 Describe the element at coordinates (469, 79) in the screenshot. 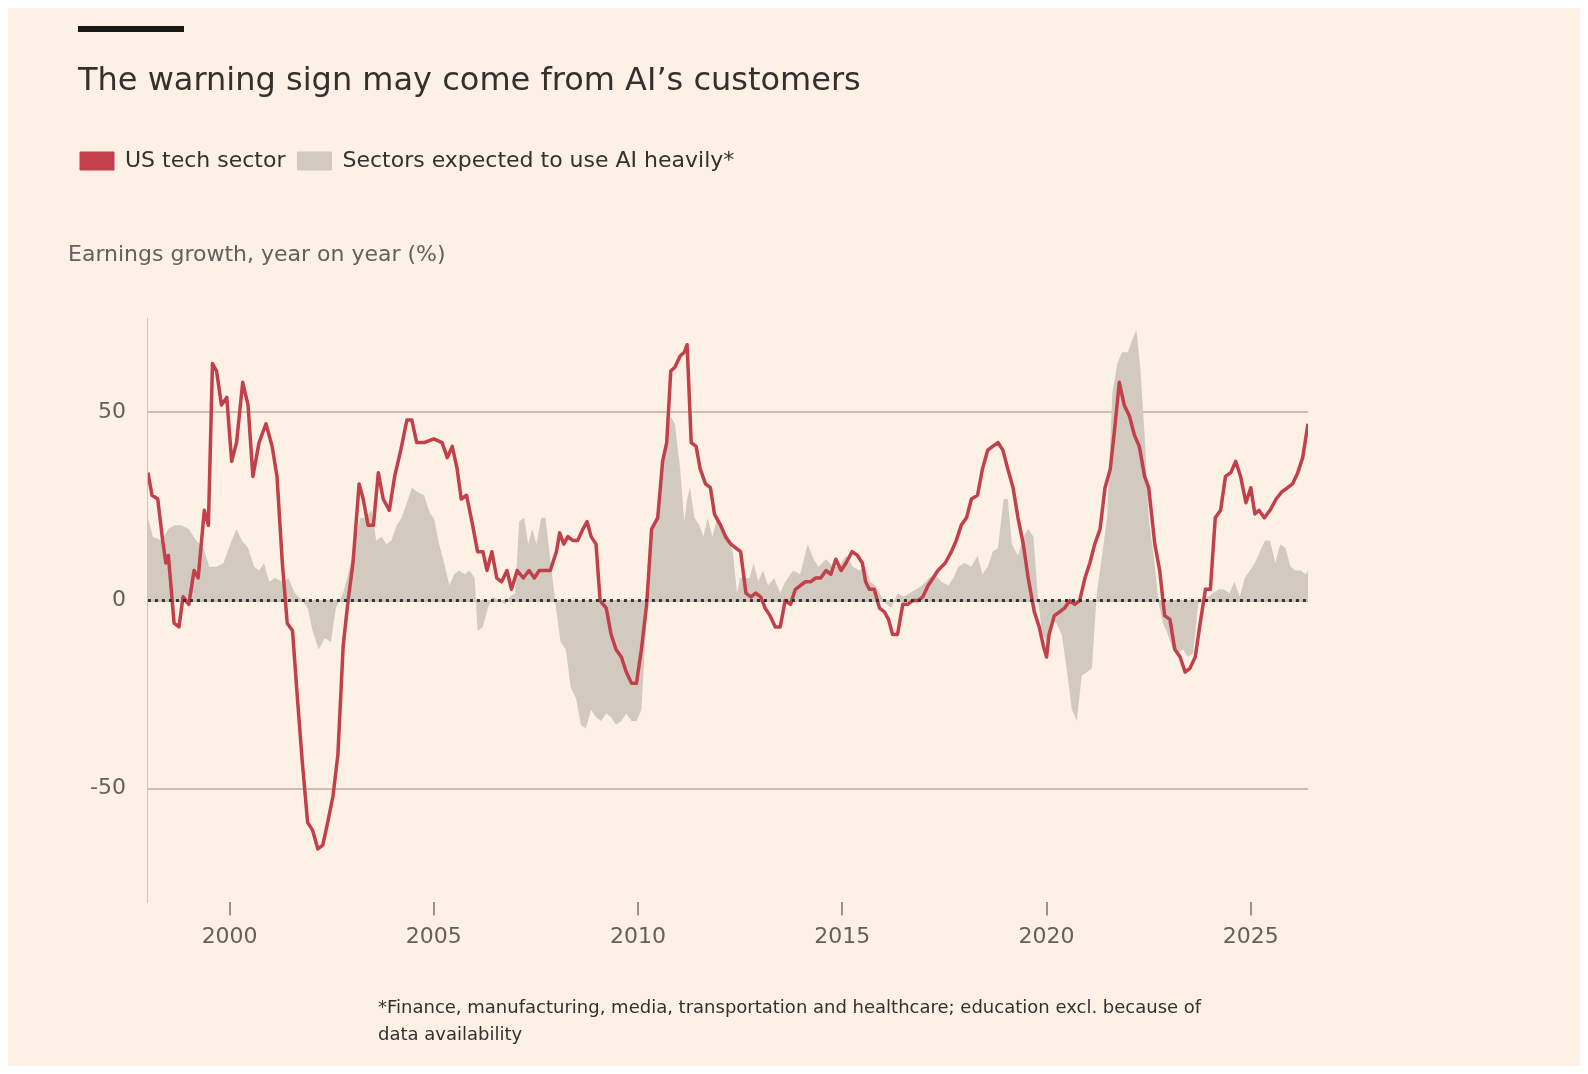

I see `chart-title: The warning sign may come from AI’s customers` at that location.